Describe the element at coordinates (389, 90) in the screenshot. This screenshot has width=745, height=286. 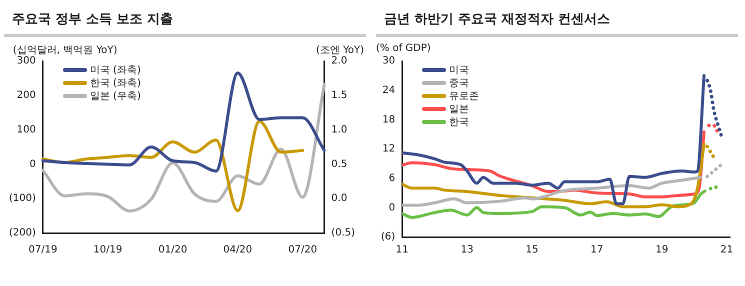
I see `y-tick-label: 24` at that location.